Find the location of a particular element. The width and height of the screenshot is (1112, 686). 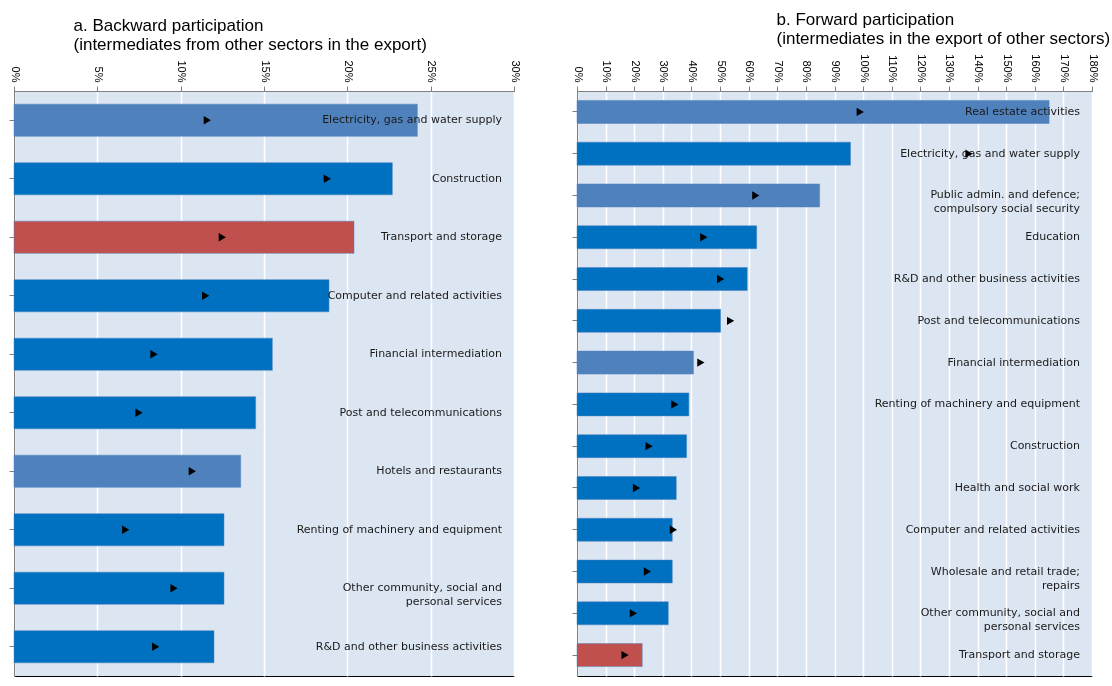

x-tick-label: 90% is located at coordinates (836, 71).